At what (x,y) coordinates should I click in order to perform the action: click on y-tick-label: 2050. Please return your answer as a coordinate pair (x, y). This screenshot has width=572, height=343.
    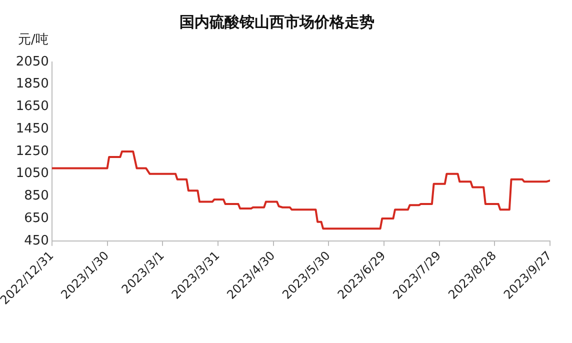
    Looking at the image, I should click on (32, 62).